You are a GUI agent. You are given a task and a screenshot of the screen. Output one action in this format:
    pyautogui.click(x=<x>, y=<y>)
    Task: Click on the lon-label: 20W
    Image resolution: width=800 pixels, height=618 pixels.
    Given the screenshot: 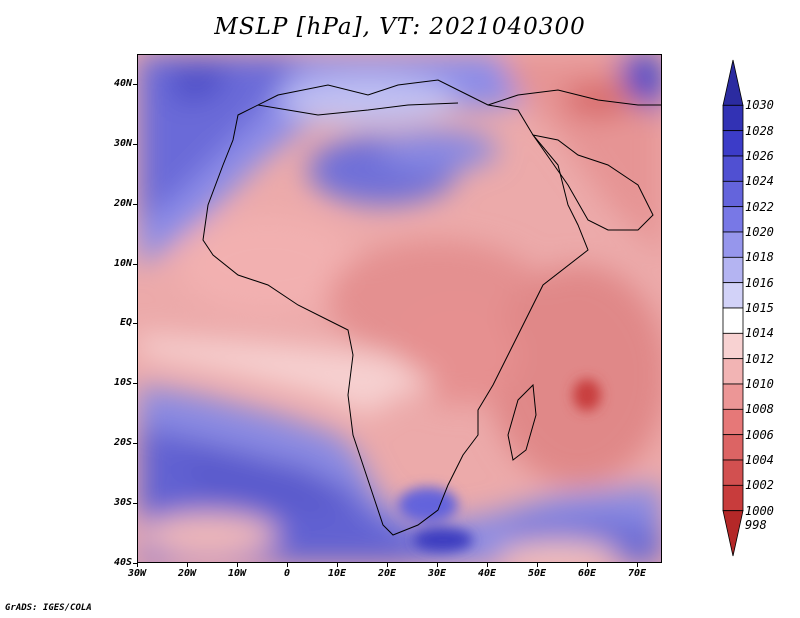 What is the action you would take?
    pyautogui.click(x=187, y=573)
    